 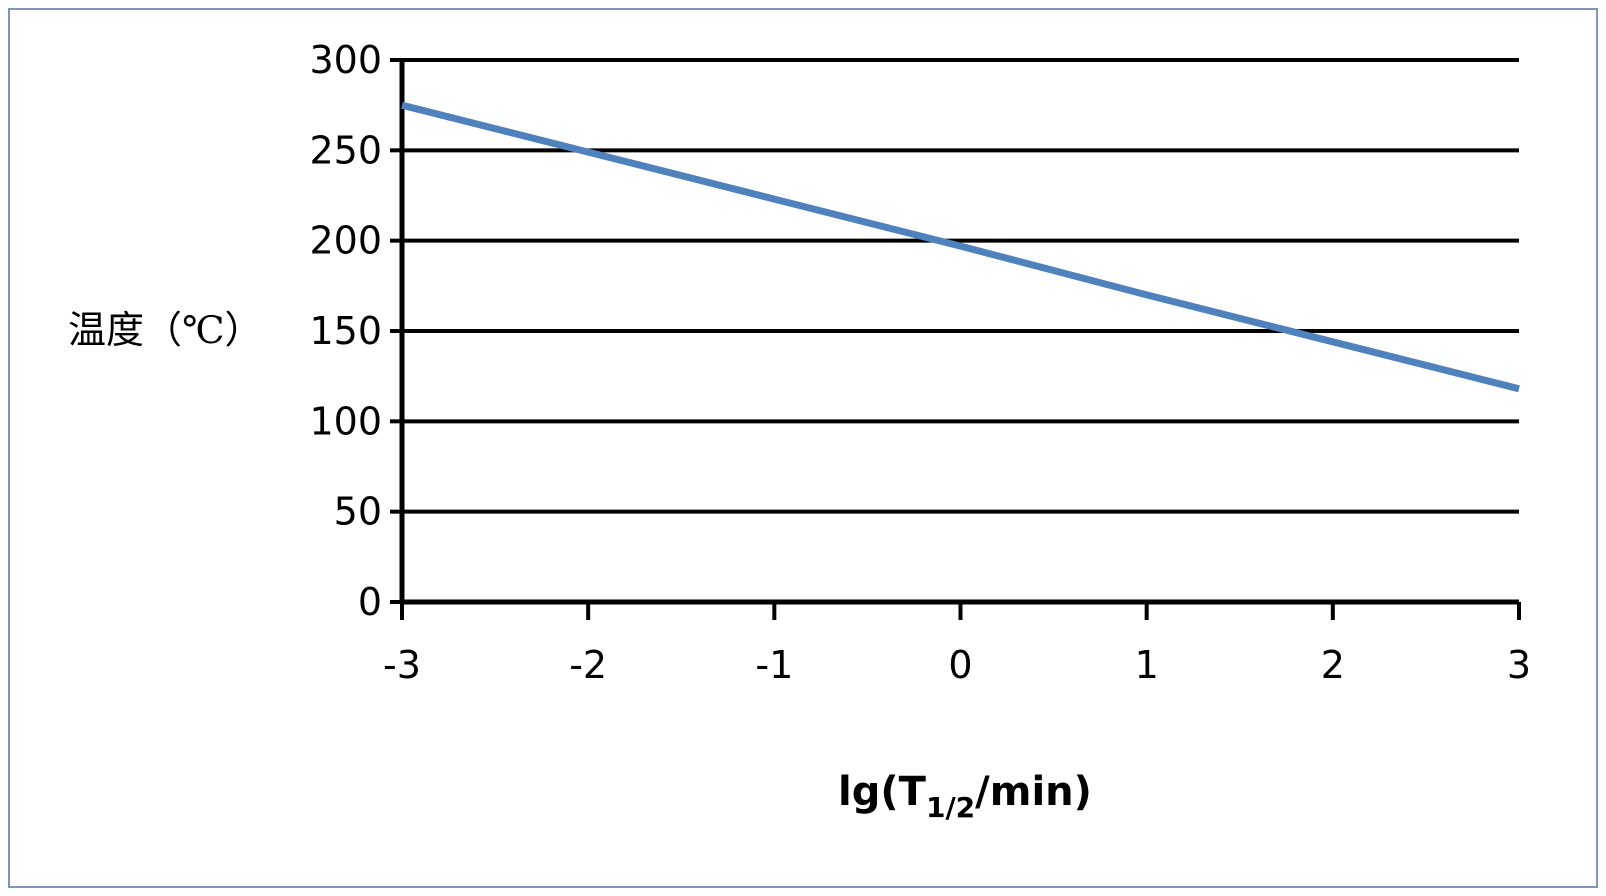 I want to click on x-axis-title-base: lg(T, so click(x=882, y=792).